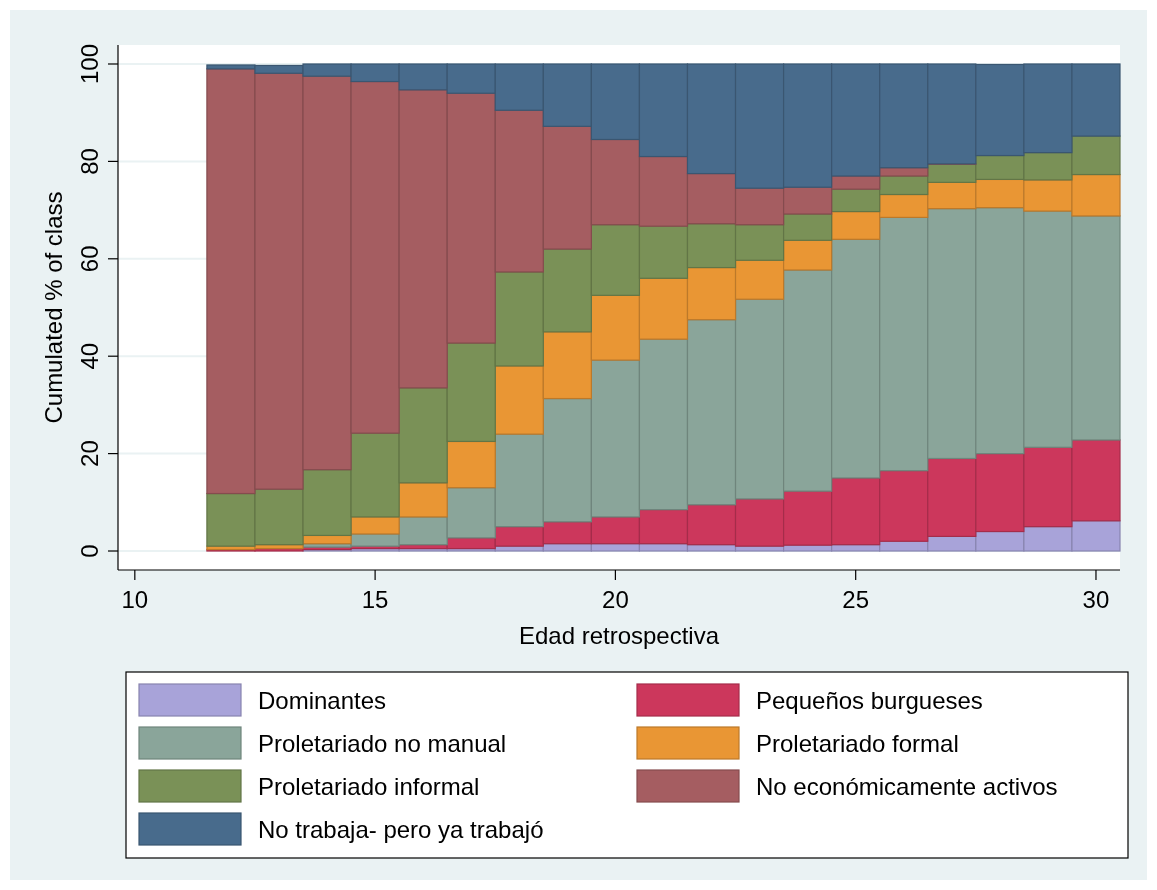 This screenshot has width=1157, height=890. What do you see at coordinates (619, 635) in the screenshot?
I see `x-axis-title: Edad retrospectiva` at bounding box center [619, 635].